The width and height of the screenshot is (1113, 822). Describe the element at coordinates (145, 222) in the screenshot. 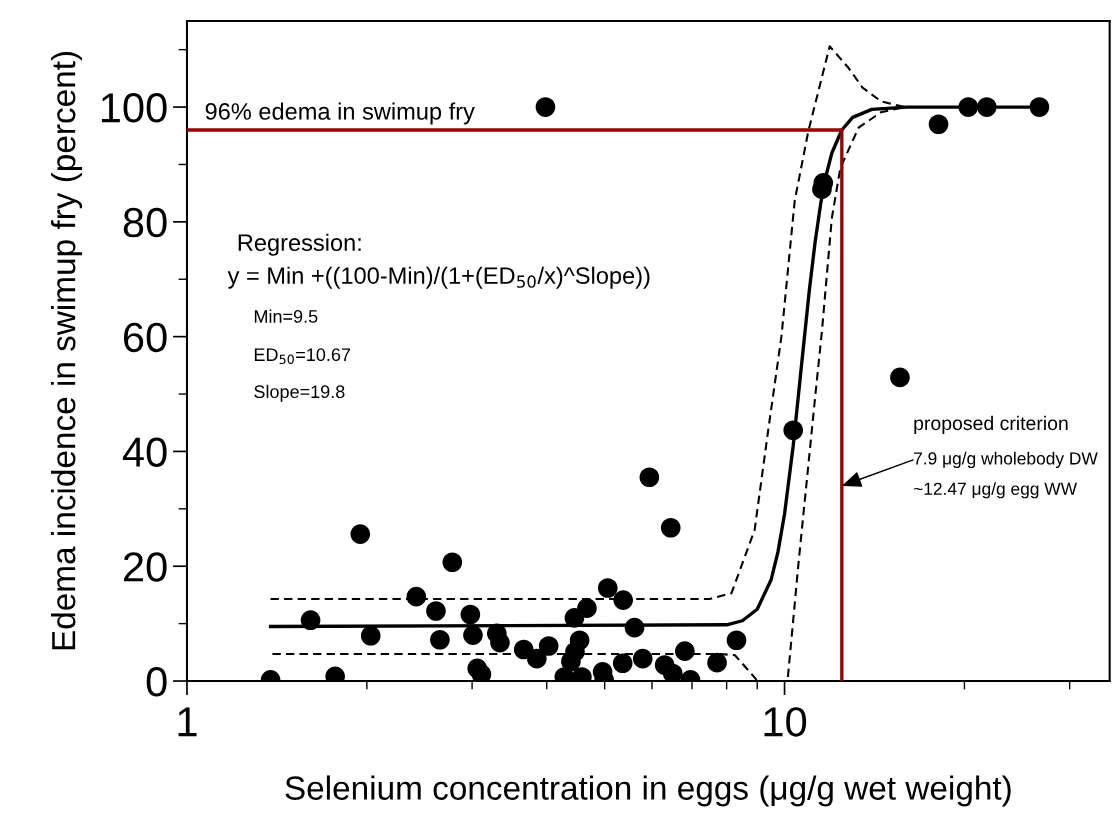

I see `y-tick-label: 80` at that location.